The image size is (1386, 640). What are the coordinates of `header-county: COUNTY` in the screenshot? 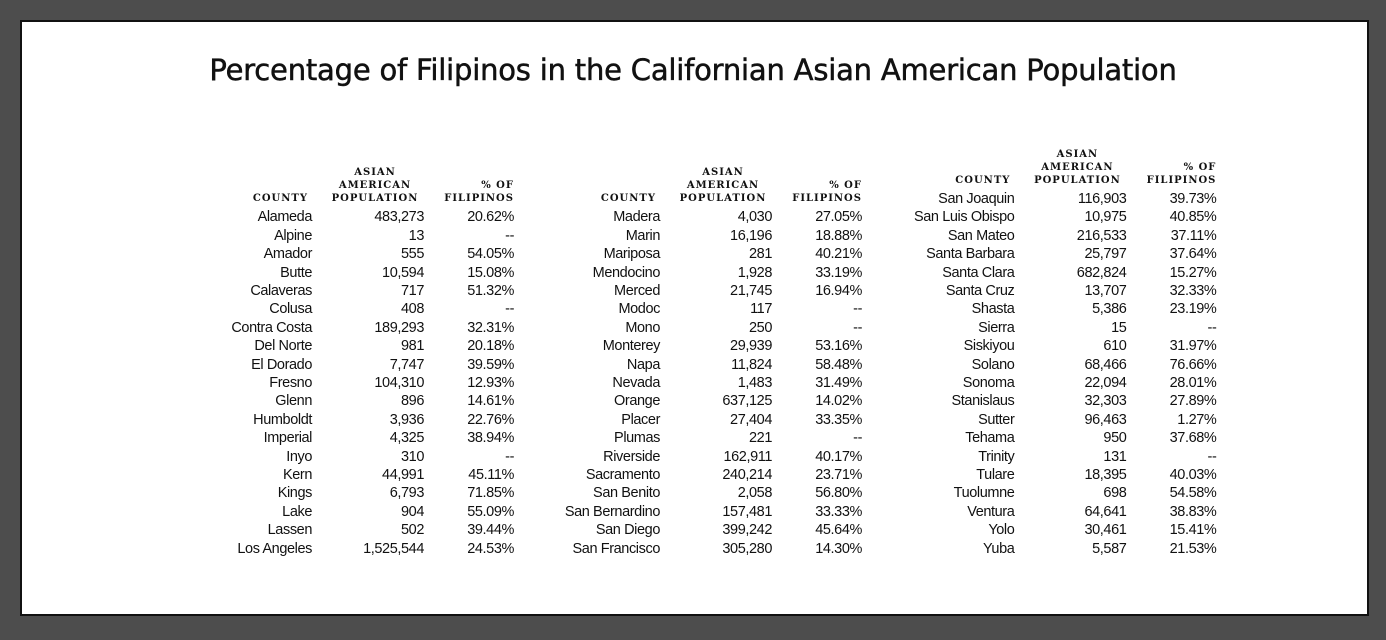 It's located at (280, 199).